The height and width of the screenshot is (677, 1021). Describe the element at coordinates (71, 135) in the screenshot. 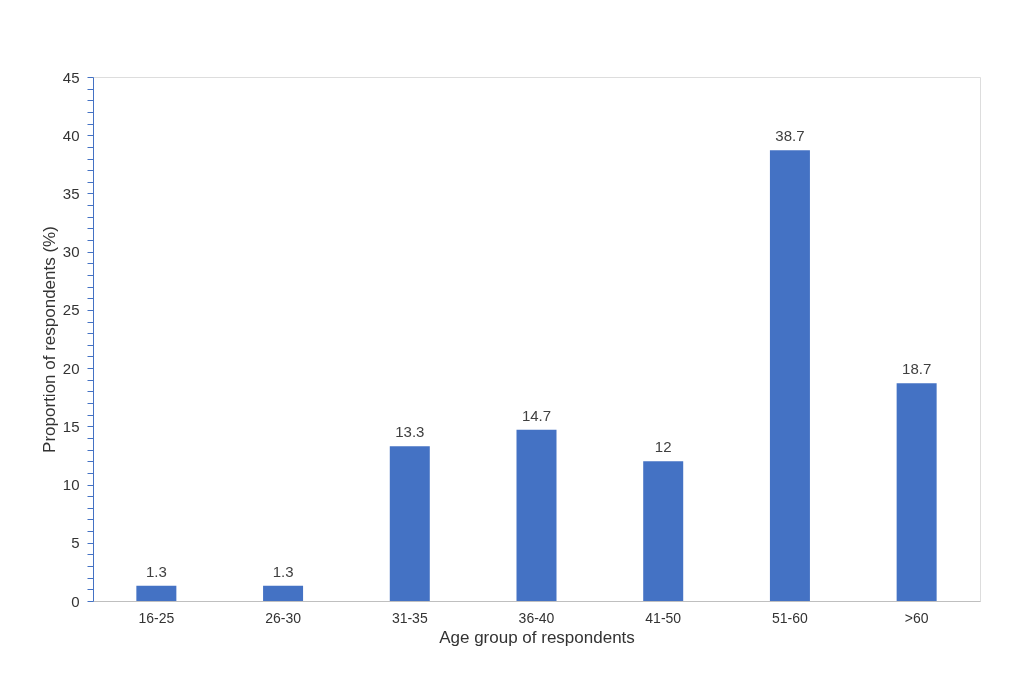

I see `y-tick-label: 40` at that location.